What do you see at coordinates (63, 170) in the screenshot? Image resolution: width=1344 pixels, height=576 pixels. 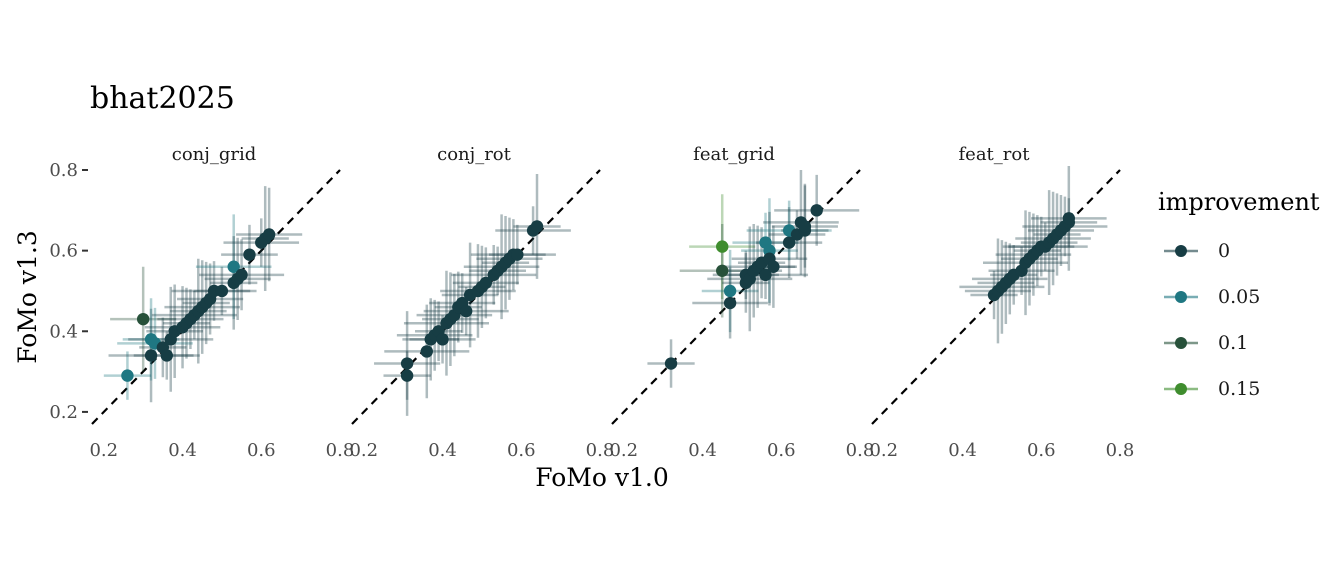 I see `y-tick-label: 0.8` at bounding box center [63, 170].